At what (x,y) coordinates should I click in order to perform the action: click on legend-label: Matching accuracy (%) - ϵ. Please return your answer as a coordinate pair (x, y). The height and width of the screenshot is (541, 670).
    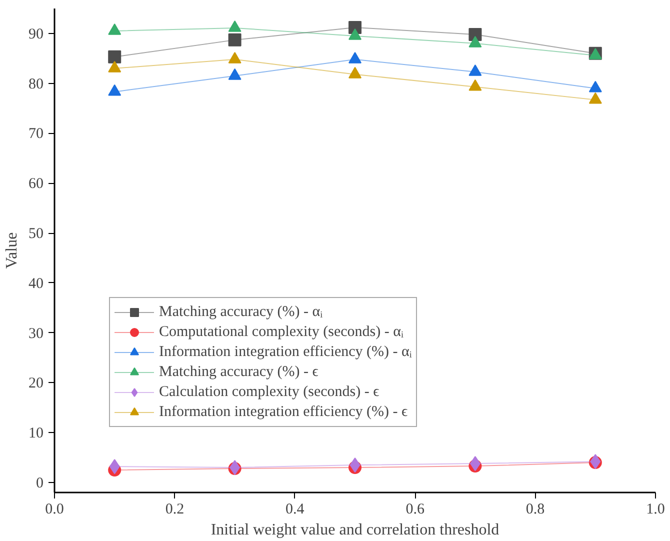
    Looking at the image, I should click on (238, 372).